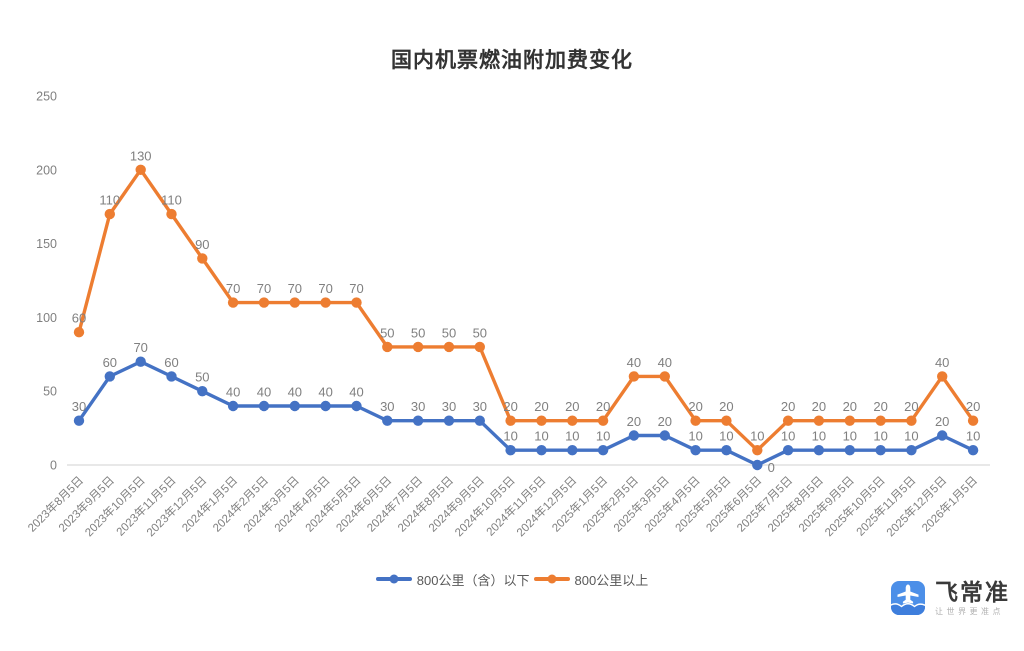  Describe the element at coordinates (46, 97) in the screenshot. I see `y-tick-label: 250` at that location.